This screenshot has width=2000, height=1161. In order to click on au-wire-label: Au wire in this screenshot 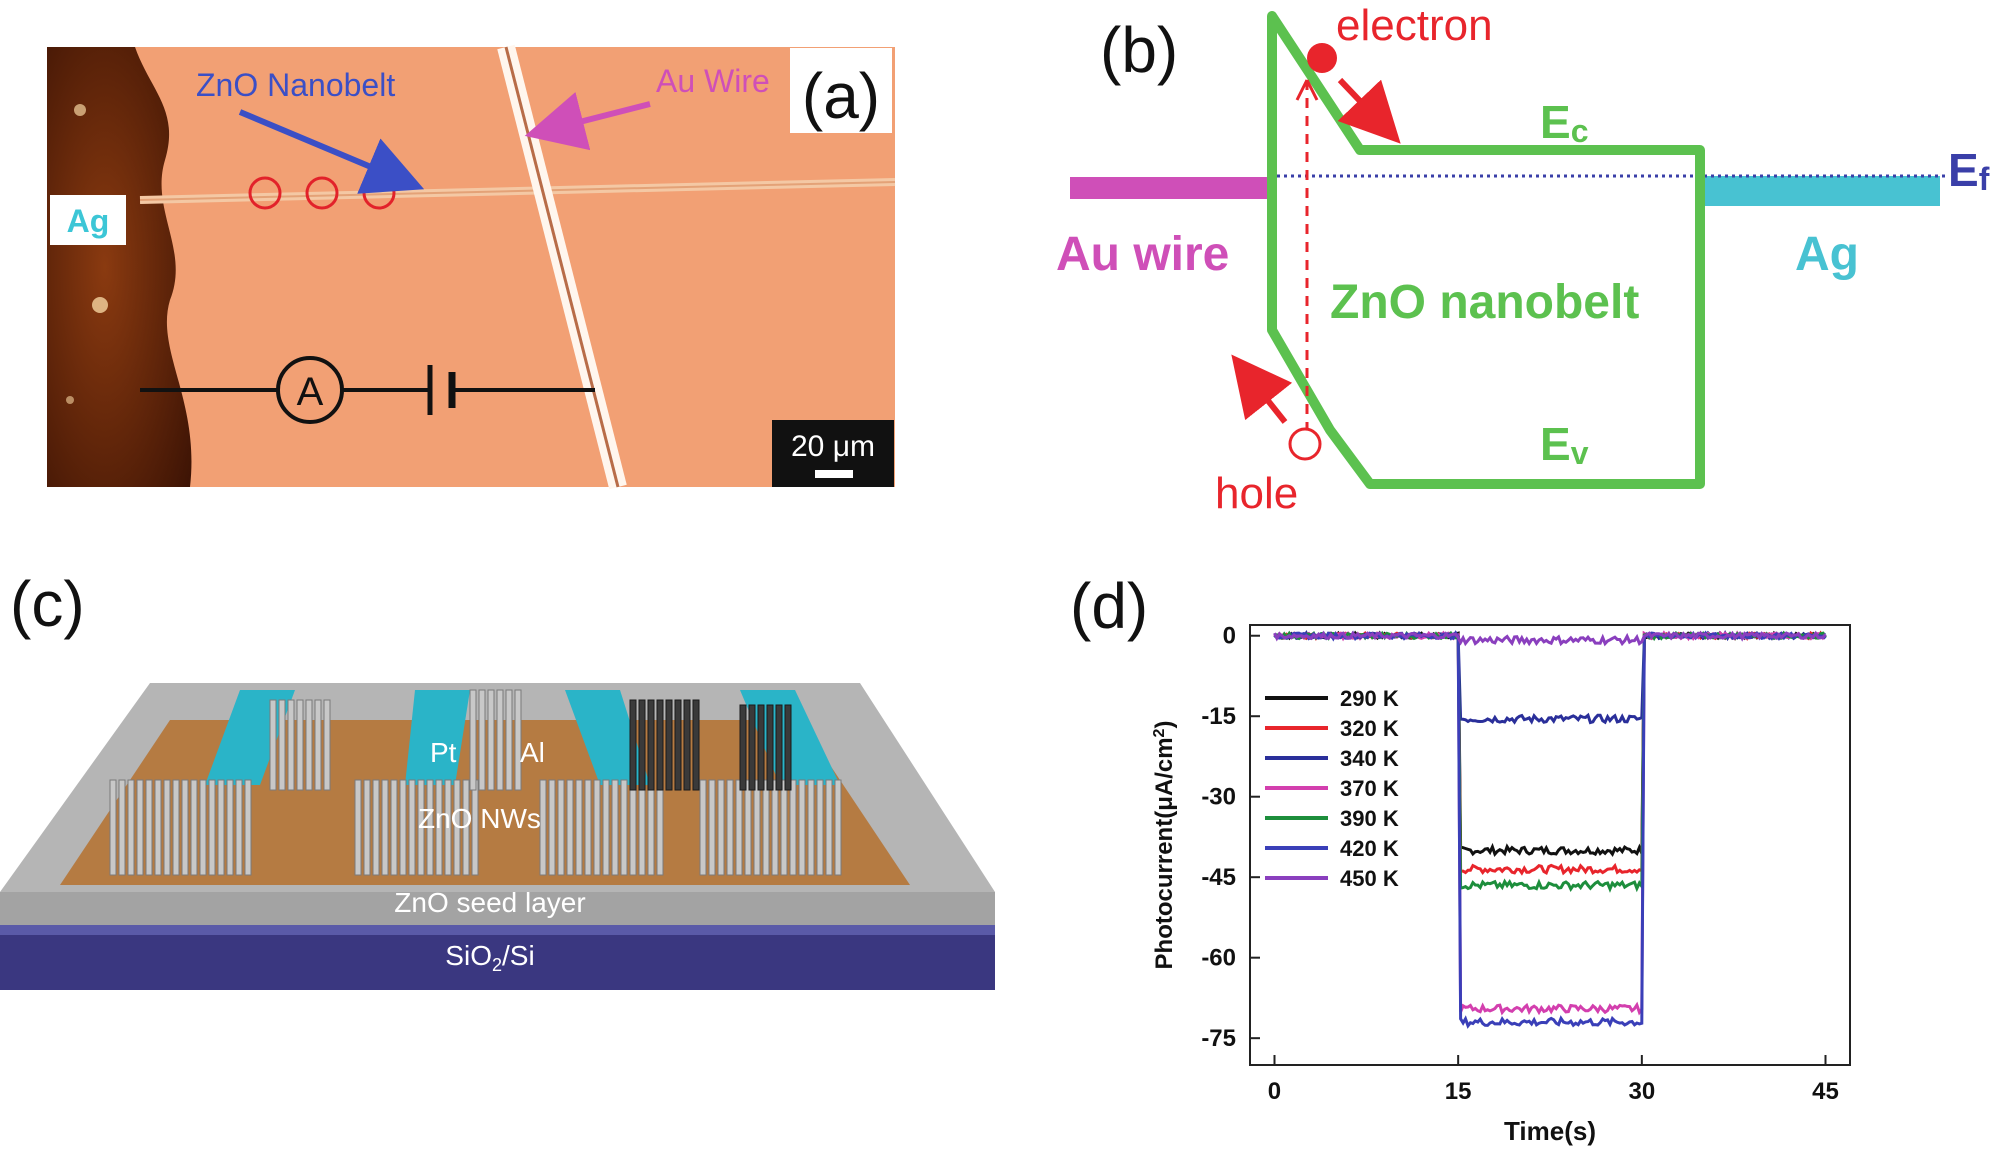, I will do `click(1142, 254)`.